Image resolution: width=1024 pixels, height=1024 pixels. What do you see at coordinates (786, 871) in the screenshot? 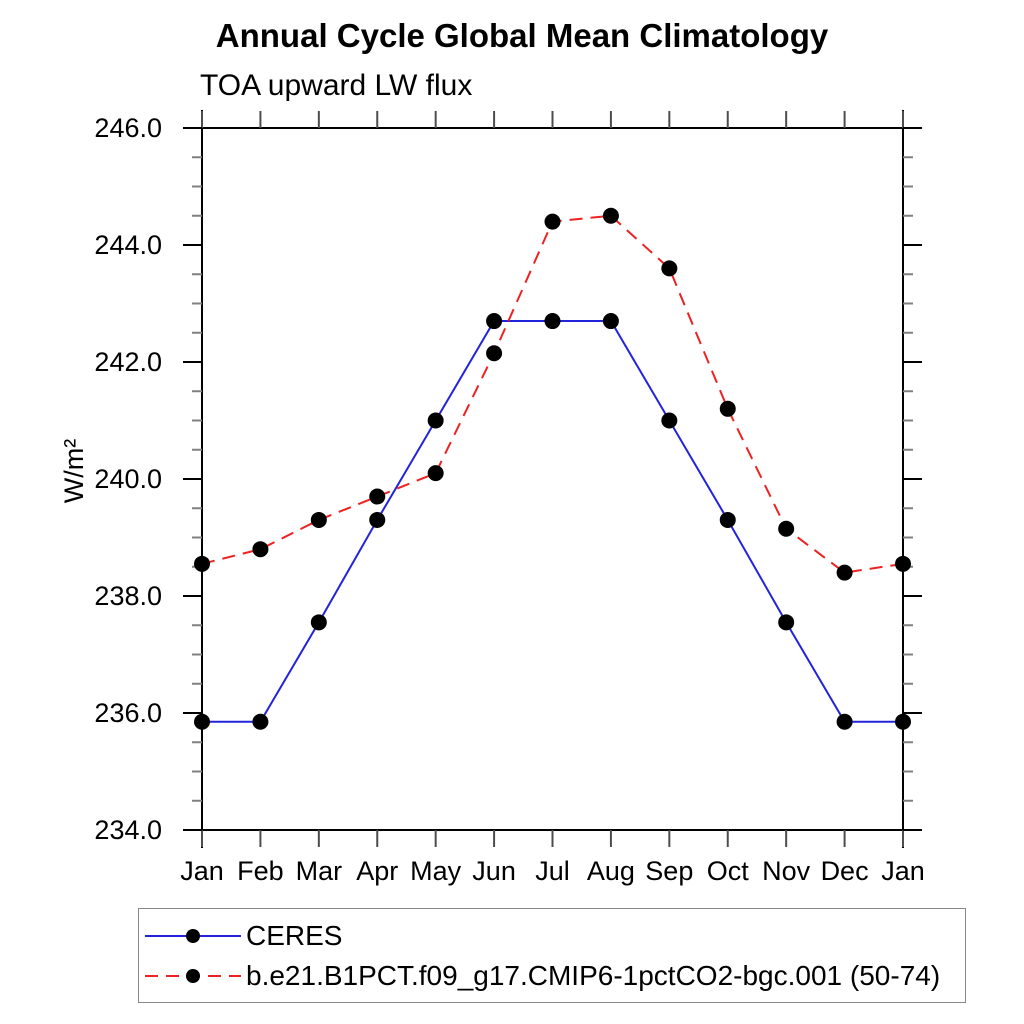
I see `x-tick-label: Nov` at bounding box center [786, 871].